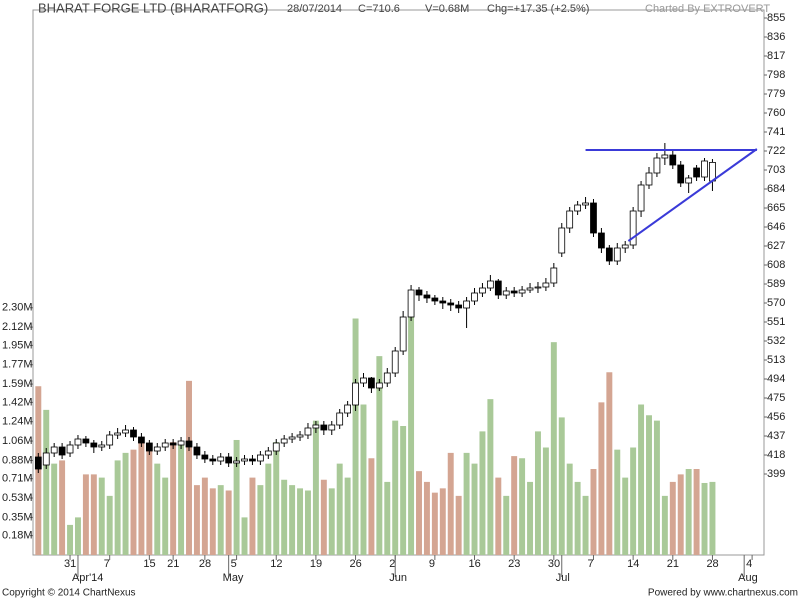  I want to click on y-tick-label: 513, so click(776, 360).